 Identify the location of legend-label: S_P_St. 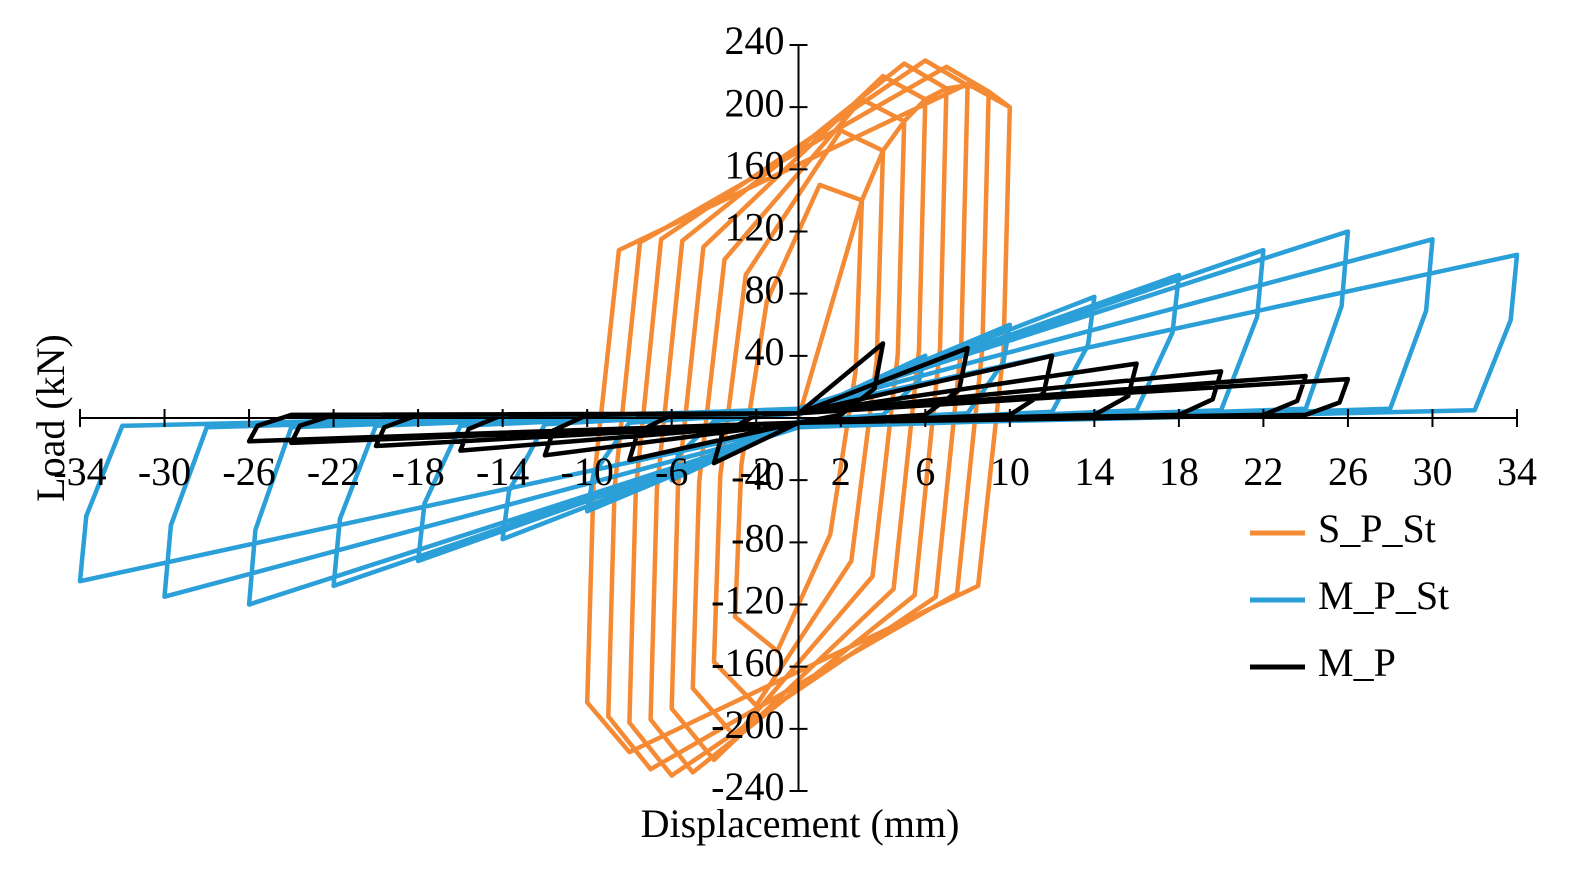
(1377, 528).